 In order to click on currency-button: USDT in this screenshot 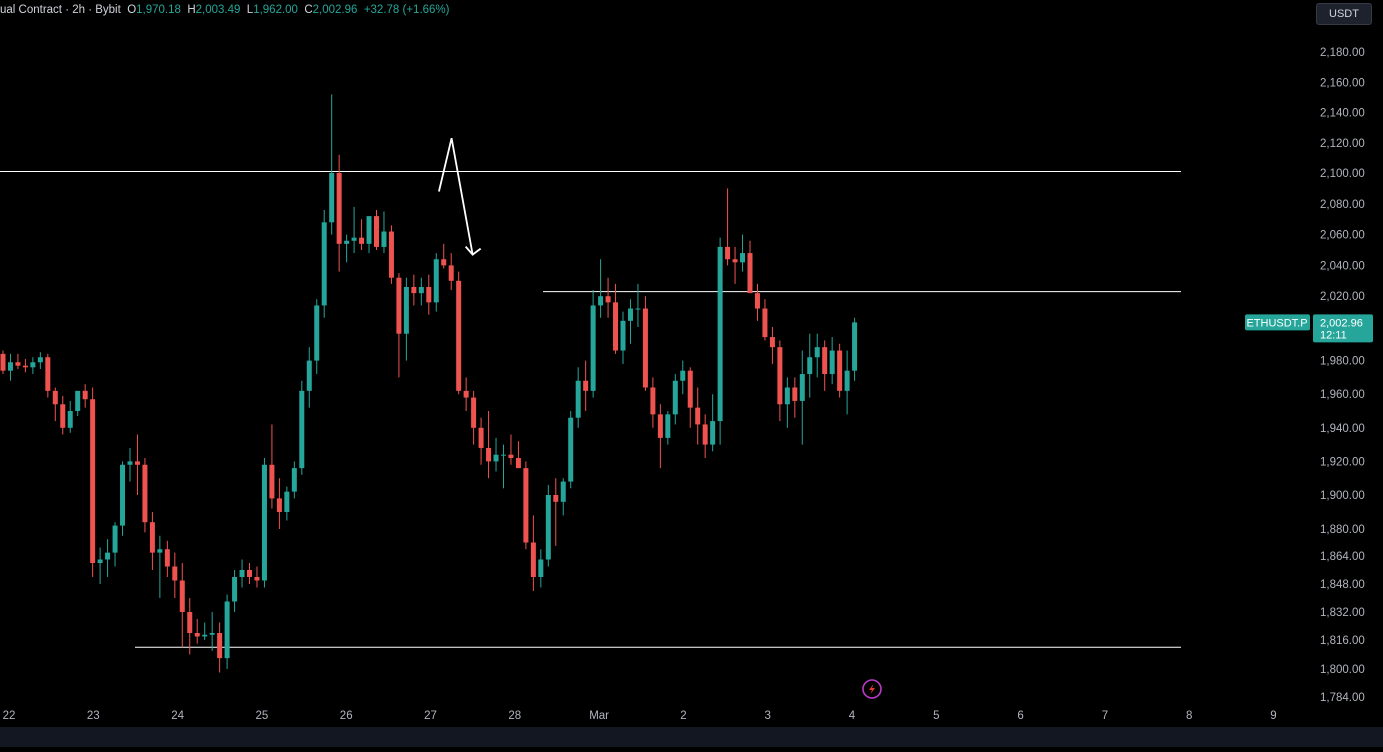, I will do `click(1344, 14)`.